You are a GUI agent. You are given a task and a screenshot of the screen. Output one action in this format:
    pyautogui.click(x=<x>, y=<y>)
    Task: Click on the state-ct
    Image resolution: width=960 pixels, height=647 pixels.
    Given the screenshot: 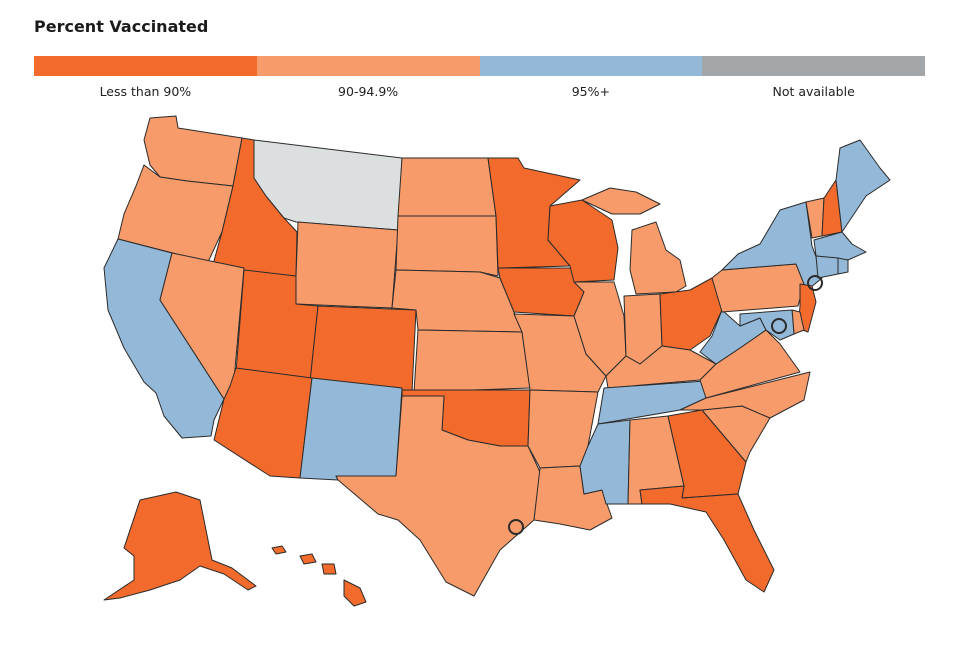 What is the action you would take?
    pyautogui.click(x=827, y=267)
    